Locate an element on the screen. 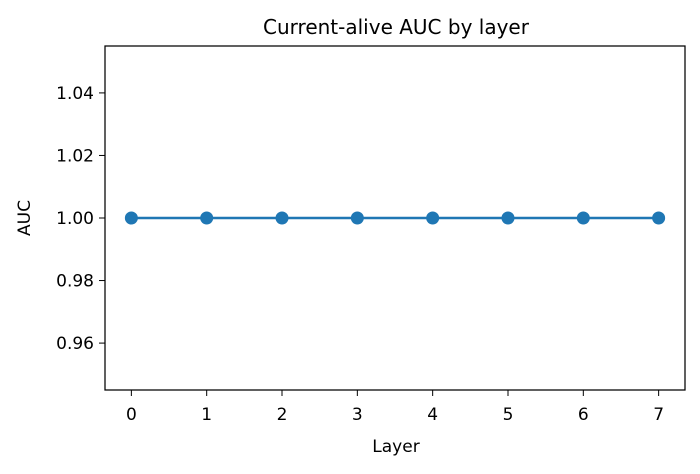  y-tick-label: 1.04 is located at coordinates (75, 94).